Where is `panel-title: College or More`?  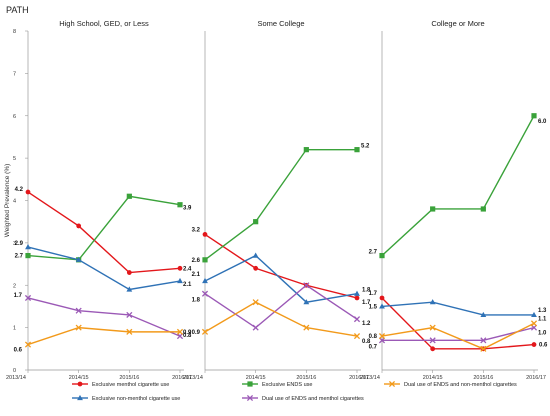
panel-title: College or More is located at coordinates (457, 23).